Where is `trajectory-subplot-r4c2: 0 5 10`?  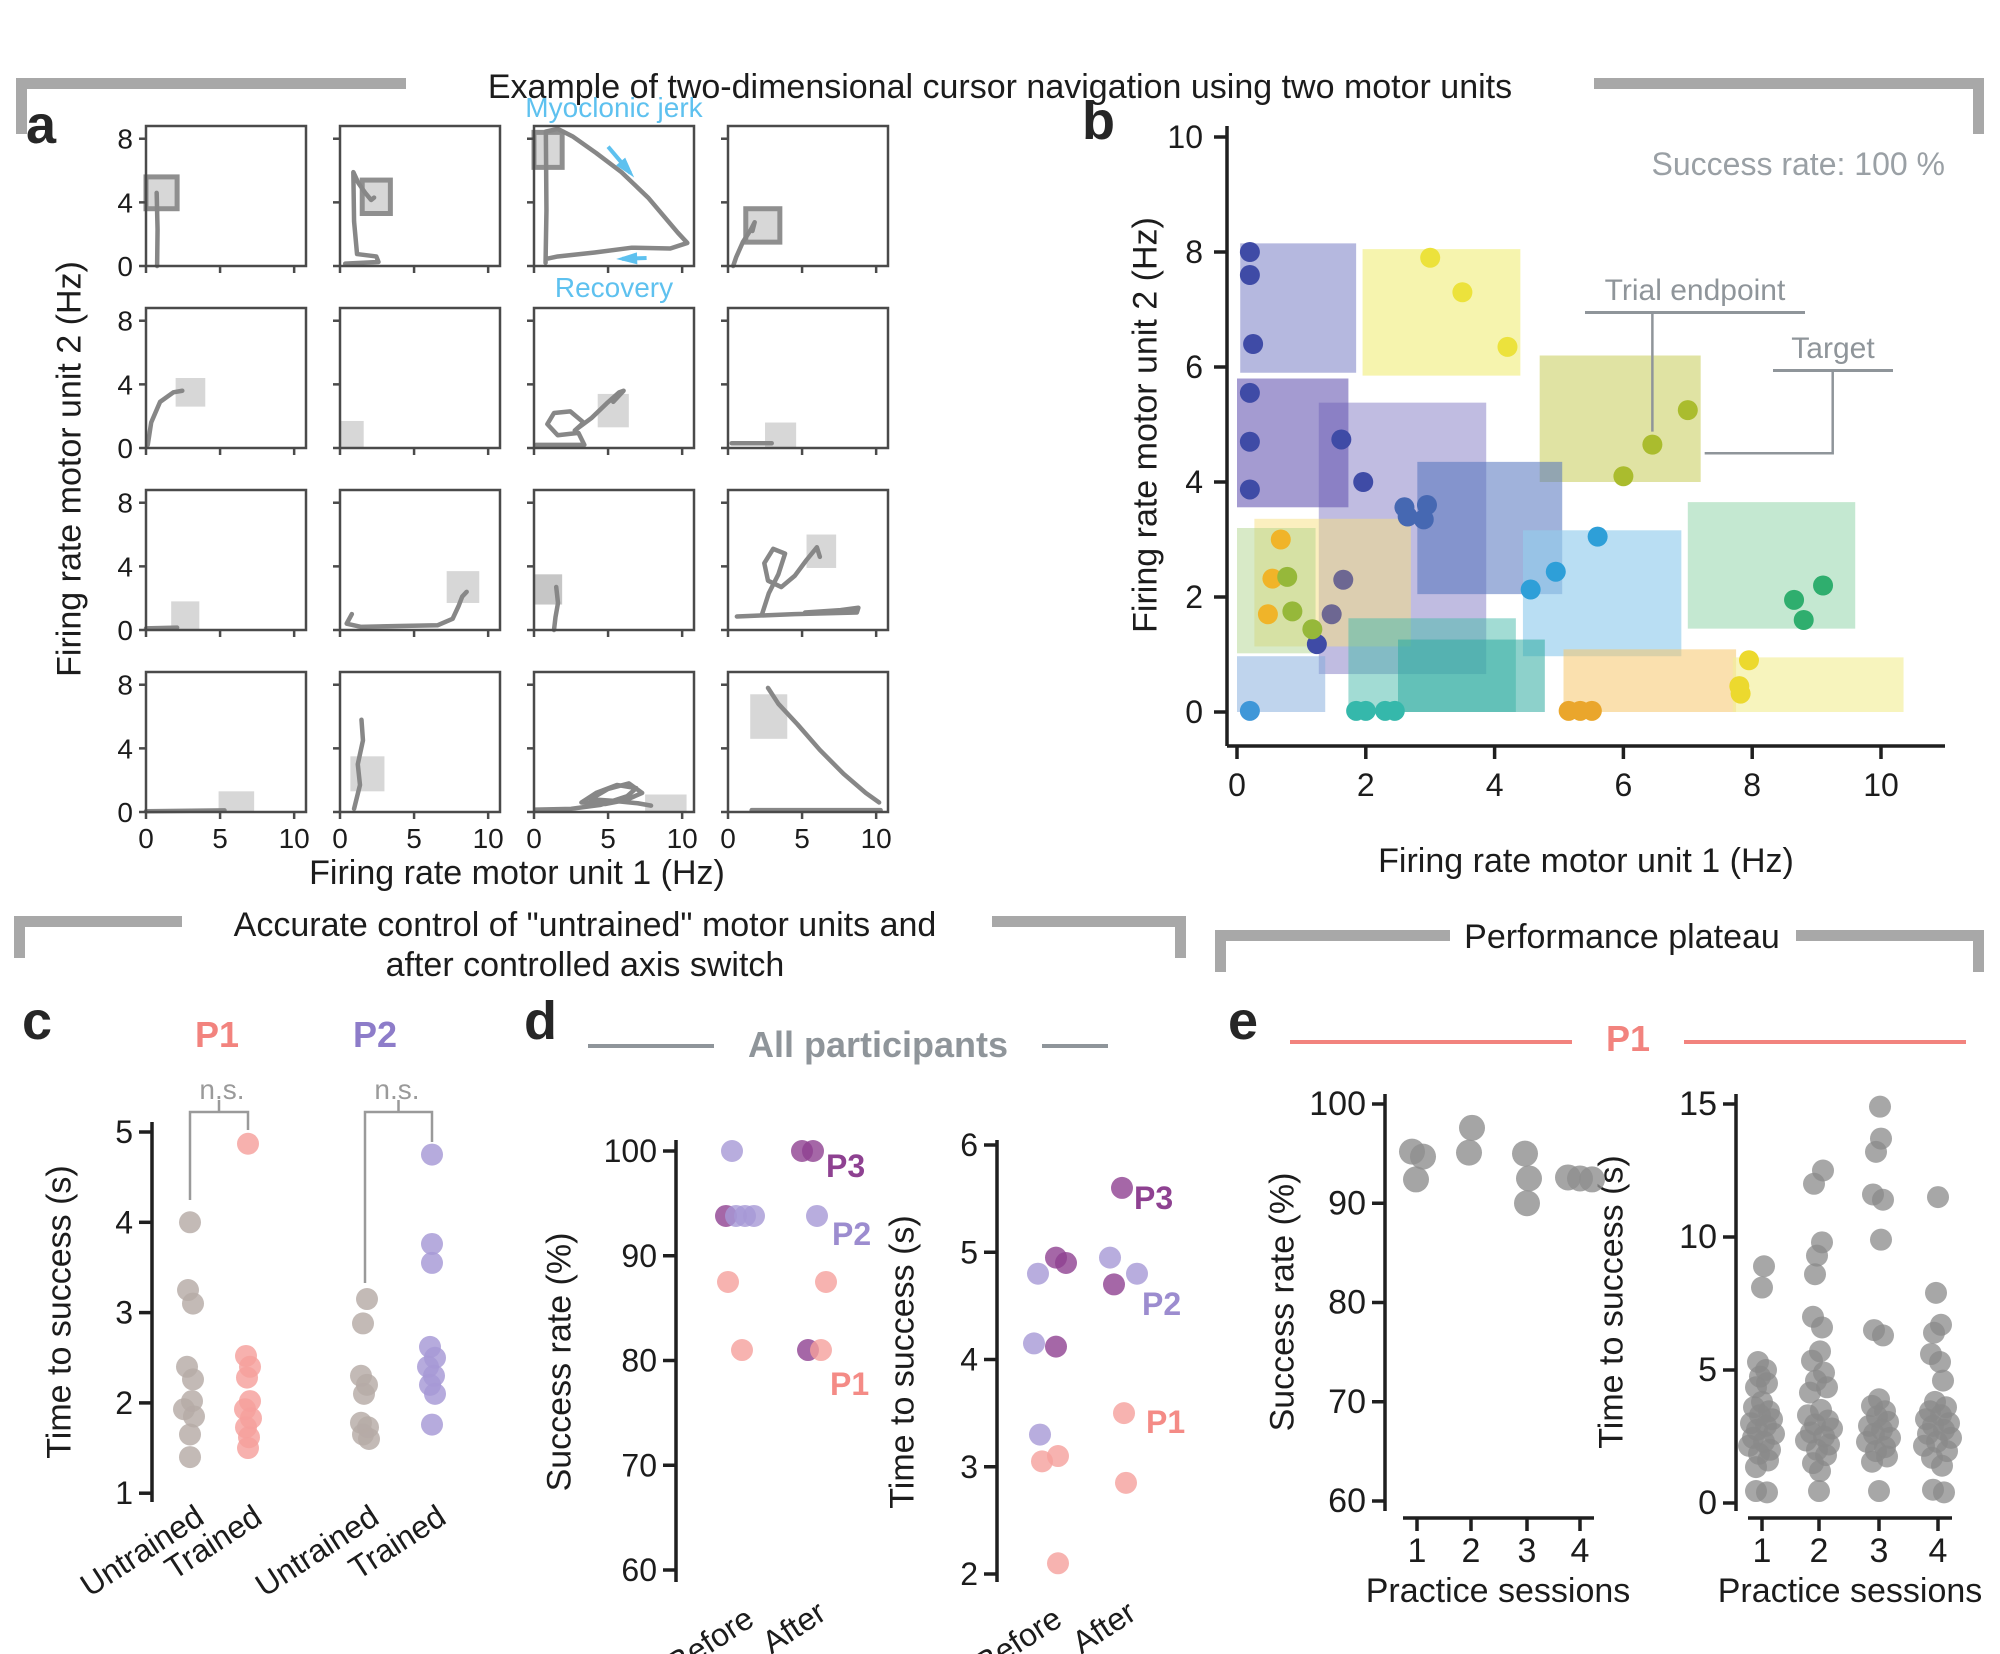 trajectory-subplot-r4c2: 0 5 10 is located at coordinates (418, 762).